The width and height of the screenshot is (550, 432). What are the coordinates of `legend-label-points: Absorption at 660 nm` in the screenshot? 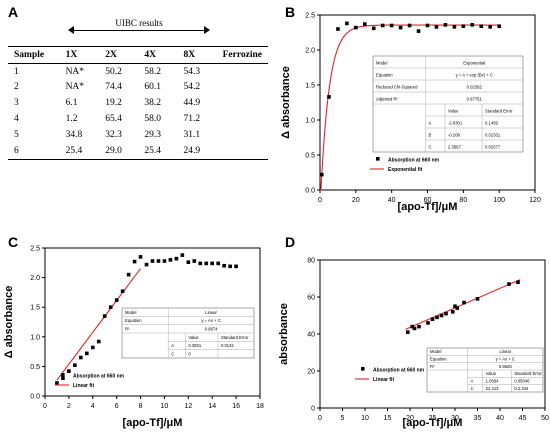 It's located at (414, 161).